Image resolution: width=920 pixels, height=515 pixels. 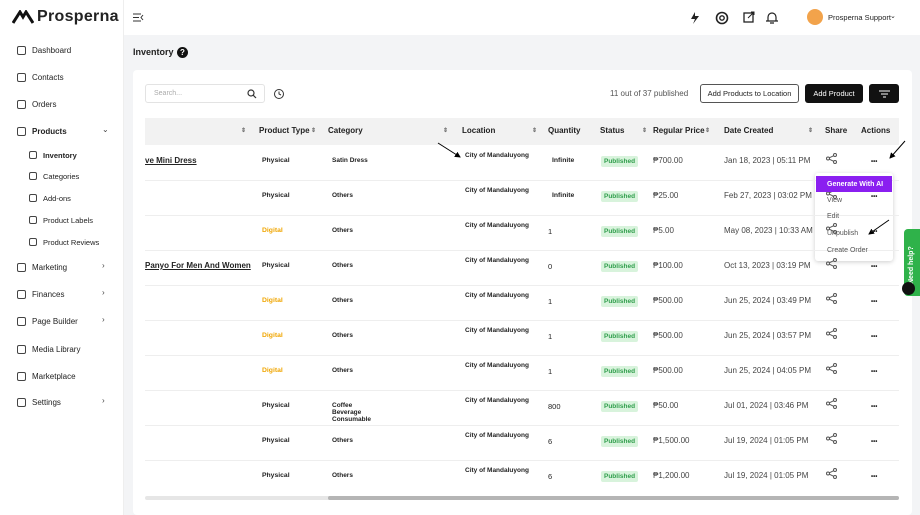 I want to click on nav-item: Settings, so click(x=39, y=402).